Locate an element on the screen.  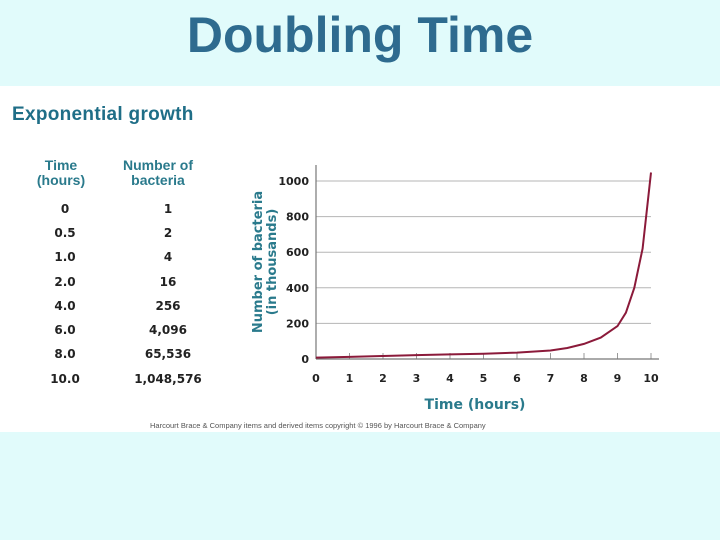
slide-title: Doubling Time is located at coordinates (360, 35).